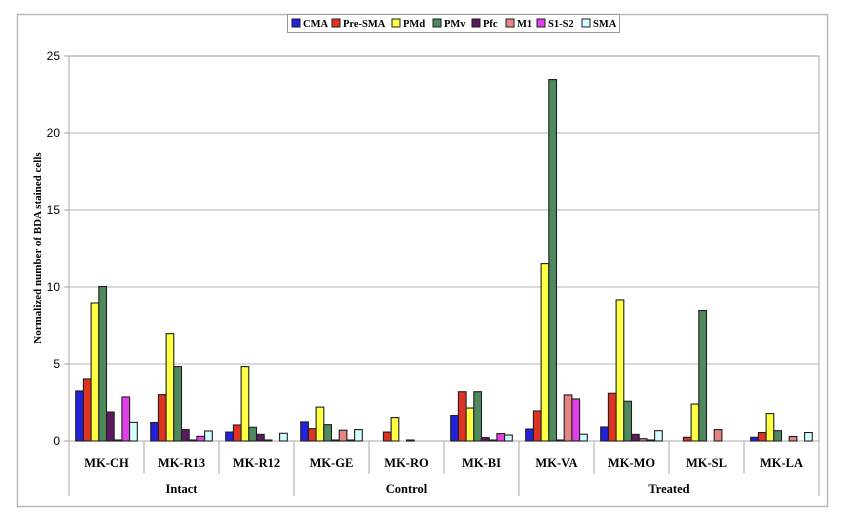  What do you see at coordinates (256, 404) in the screenshot?
I see `bar-group-mk-r12` at bounding box center [256, 404].